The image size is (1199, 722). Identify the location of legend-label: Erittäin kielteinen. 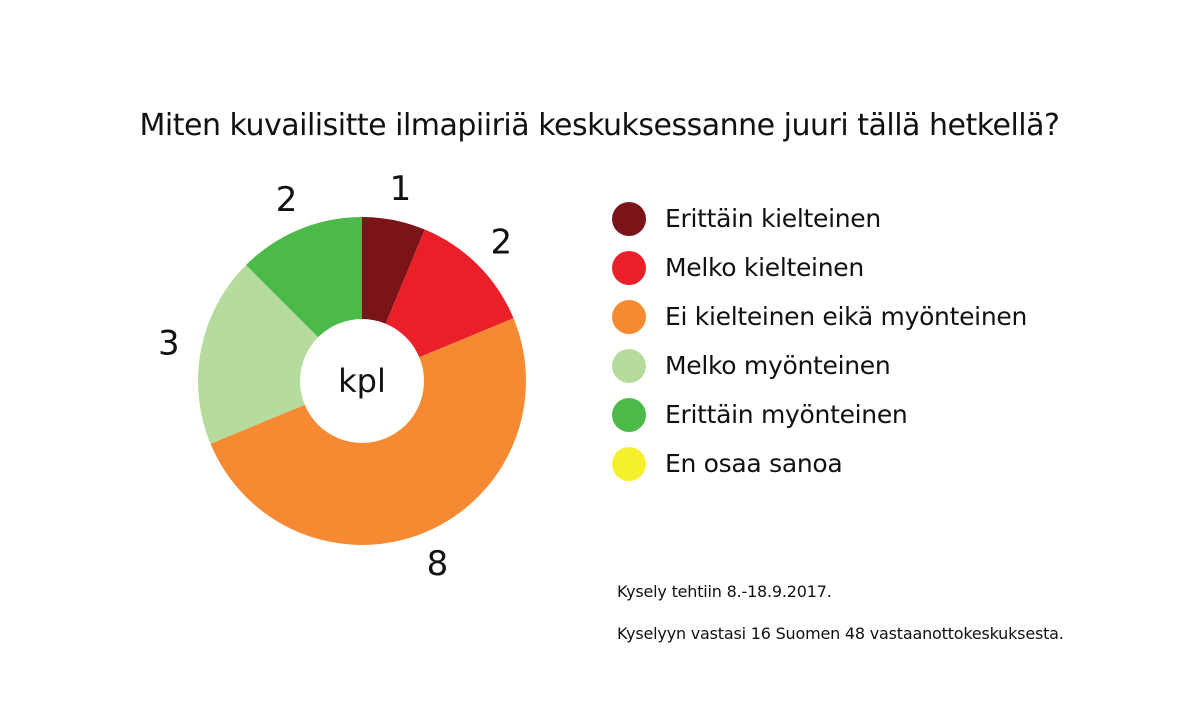
(773, 218).